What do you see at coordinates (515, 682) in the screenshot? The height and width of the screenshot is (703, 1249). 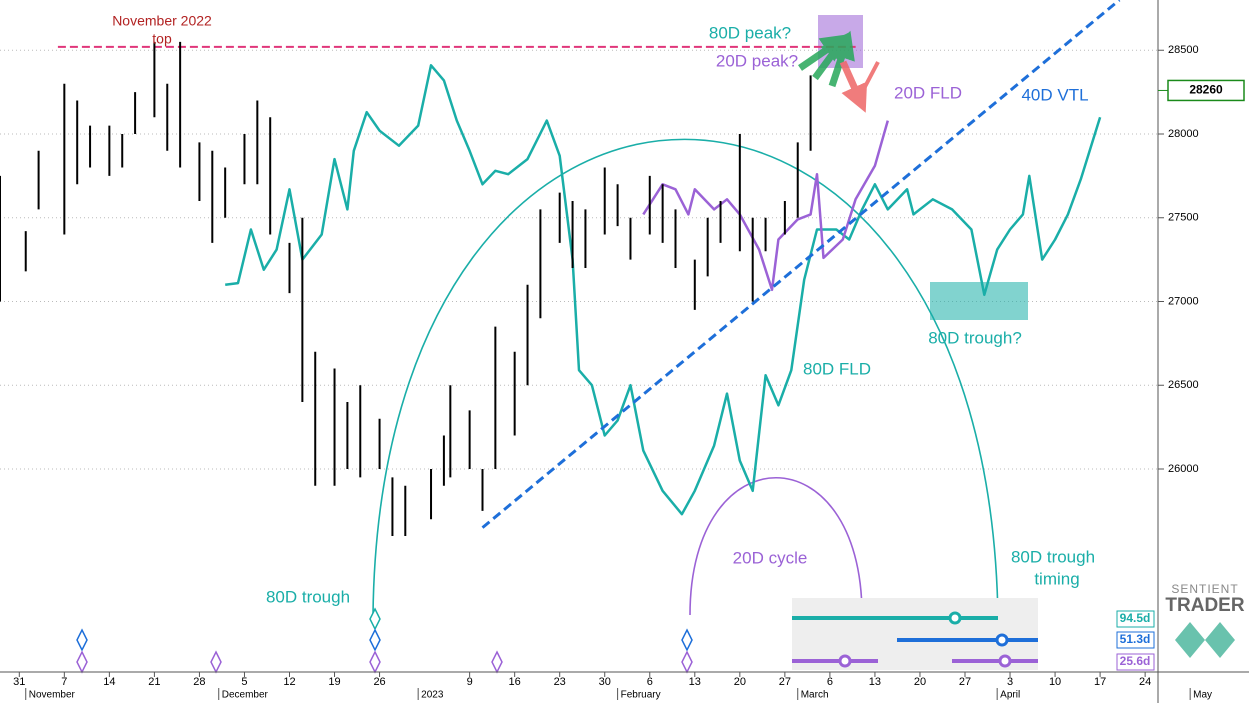 I see `x-tick-label: 16` at bounding box center [515, 682].